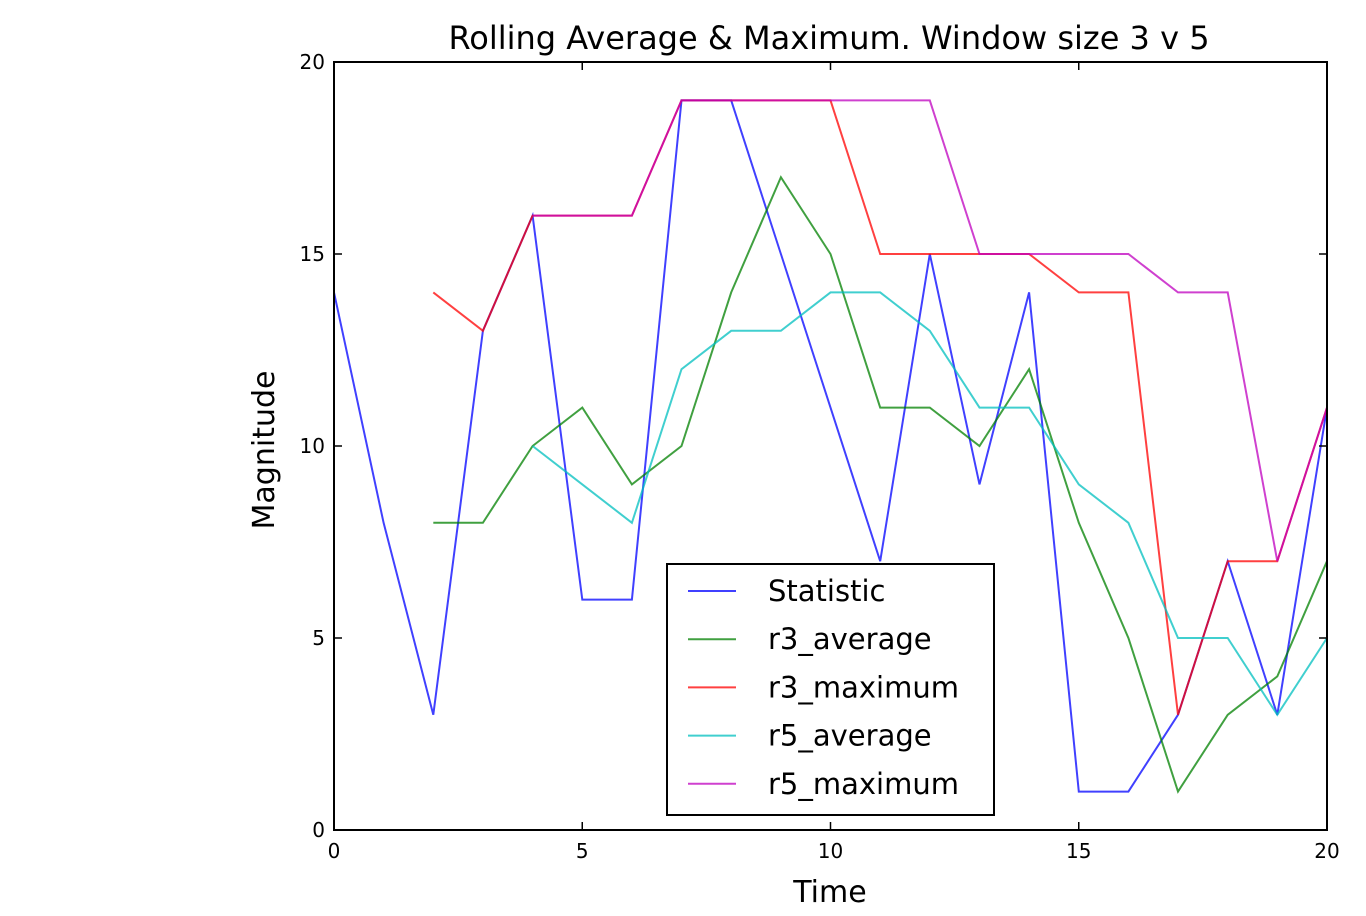  Describe the element at coordinates (829, 892) in the screenshot. I see `x-axis-title: Time` at that location.